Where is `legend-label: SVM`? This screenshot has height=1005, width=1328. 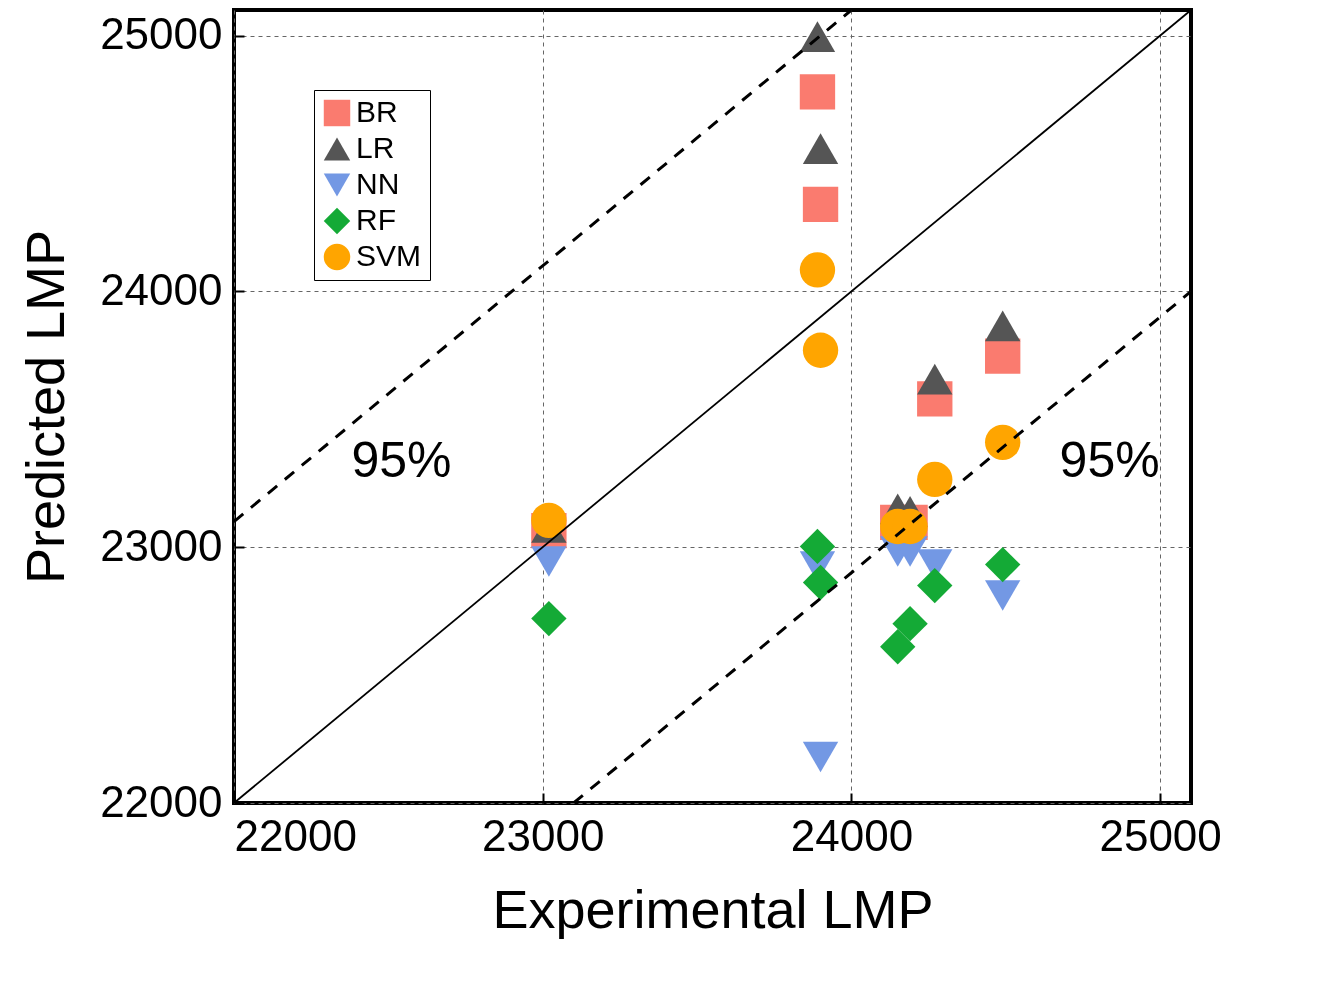 legend-label: SVM is located at coordinates (389, 255).